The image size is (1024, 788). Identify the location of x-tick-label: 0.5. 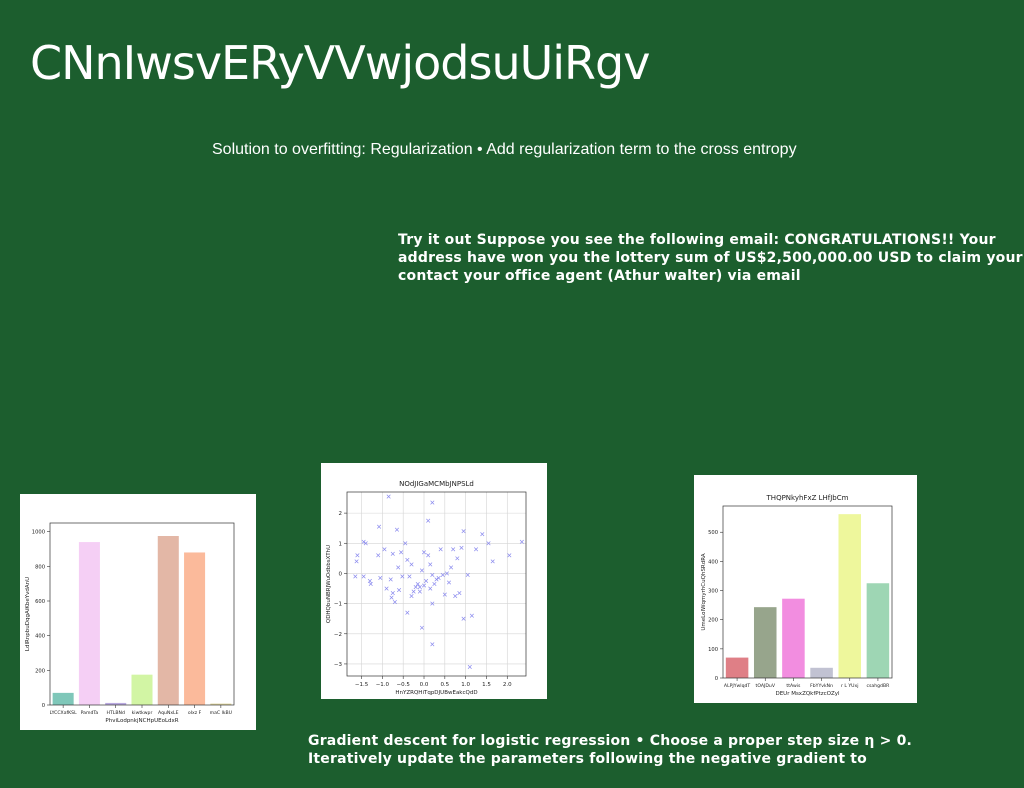
(444, 685).